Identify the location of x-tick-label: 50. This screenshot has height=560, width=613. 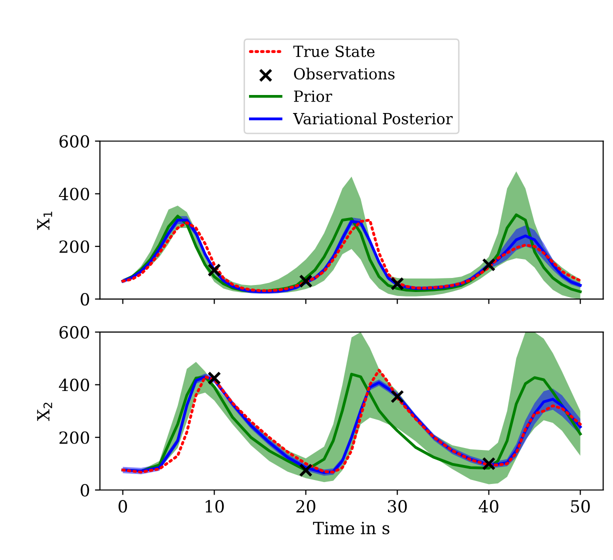
(580, 506).